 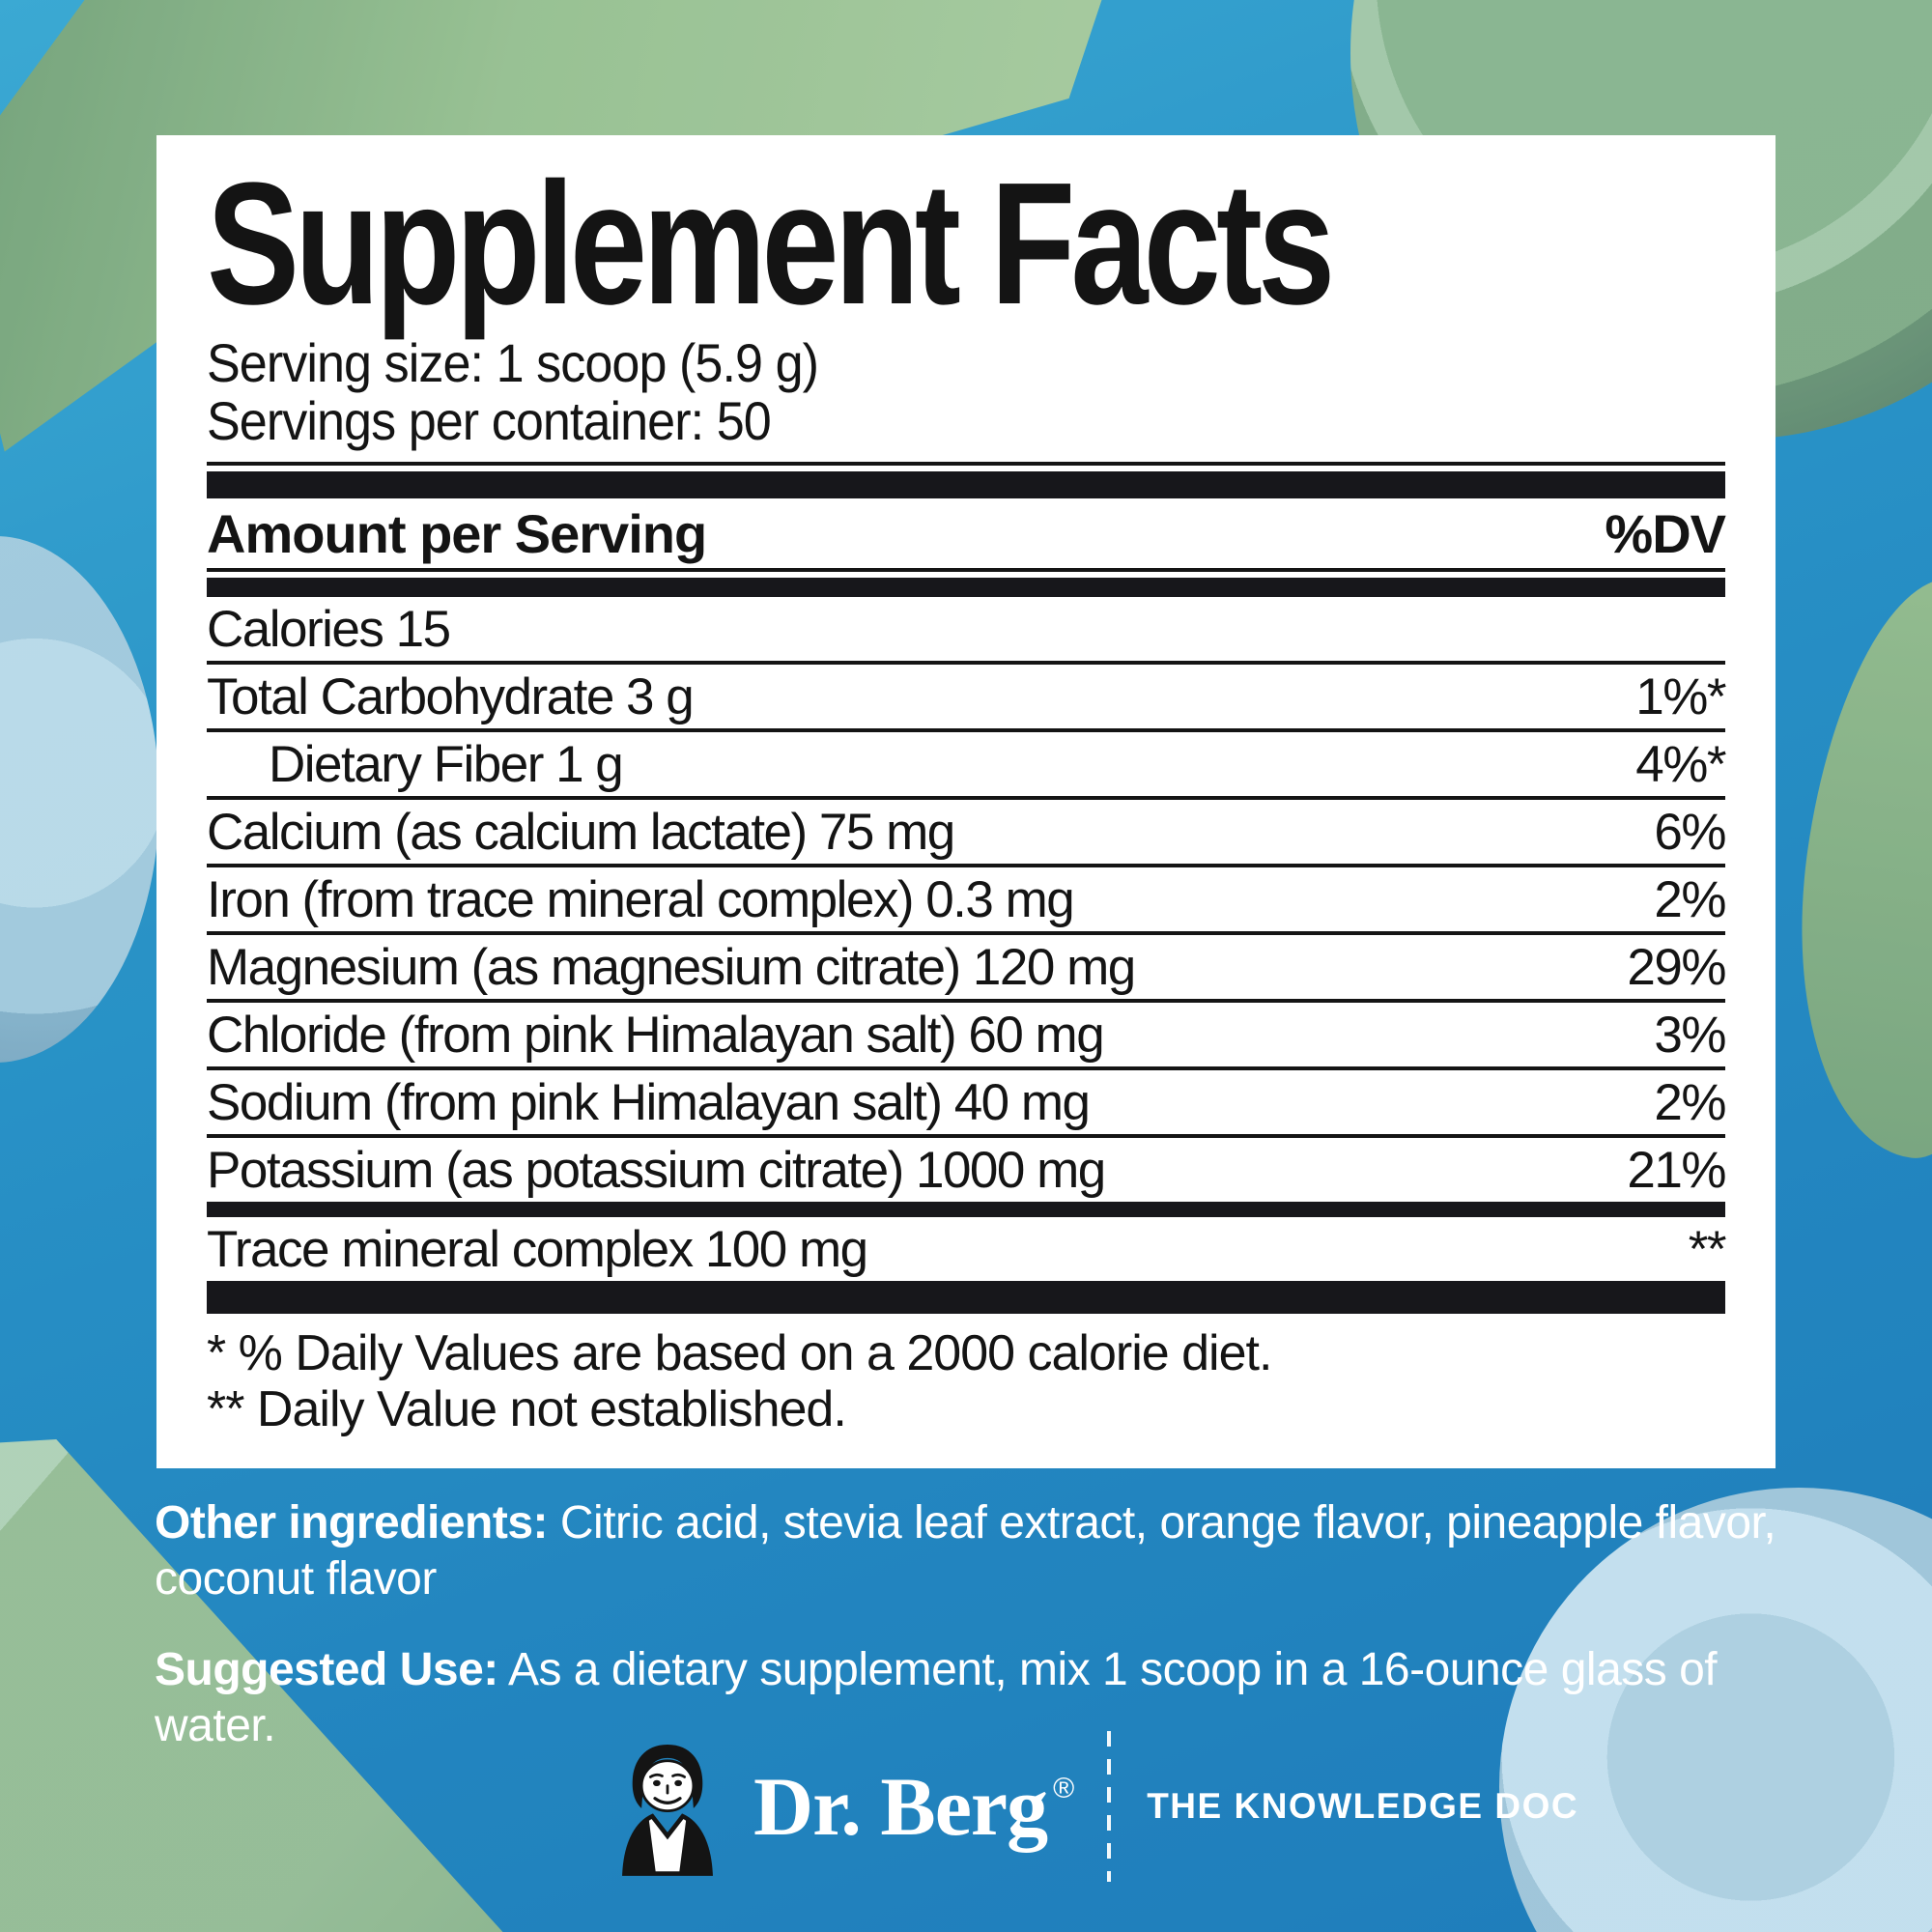 What do you see at coordinates (581, 832) in the screenshot?
I see `nutrient-name: Calcium (as calcium lactate) 75 mg` at bounding box center [581, 832].